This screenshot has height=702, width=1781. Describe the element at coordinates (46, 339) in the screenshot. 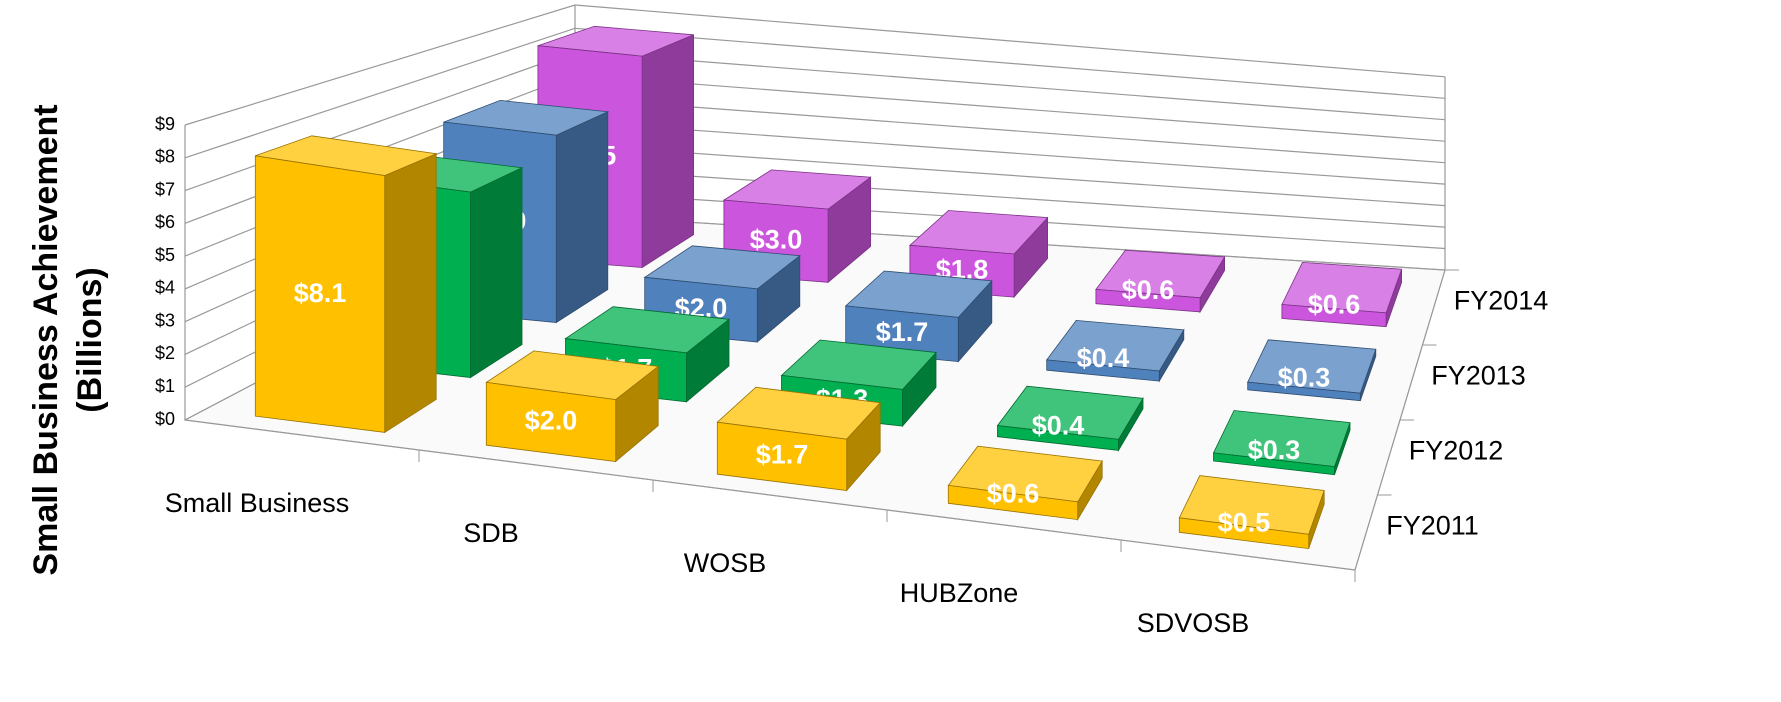

I see `y-axis-title: Small Business Achievement` at that location.